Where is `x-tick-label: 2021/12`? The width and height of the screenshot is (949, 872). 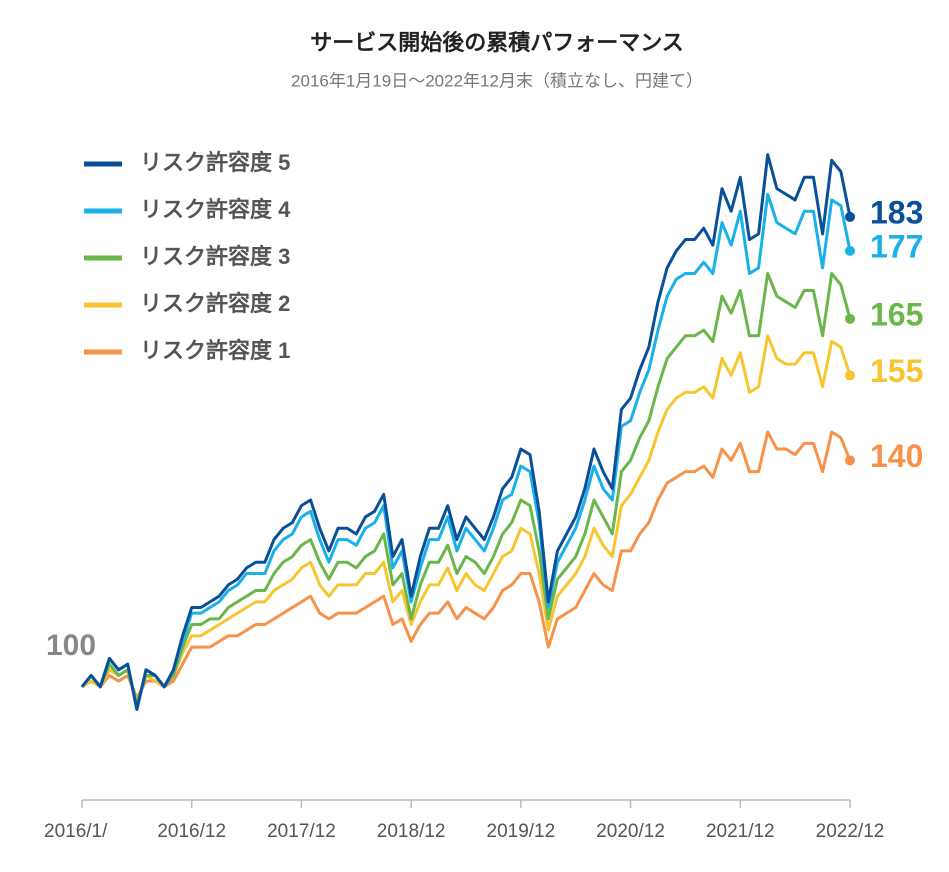
x-tick-label: 2021/12 is located at coordinates (740, 831).